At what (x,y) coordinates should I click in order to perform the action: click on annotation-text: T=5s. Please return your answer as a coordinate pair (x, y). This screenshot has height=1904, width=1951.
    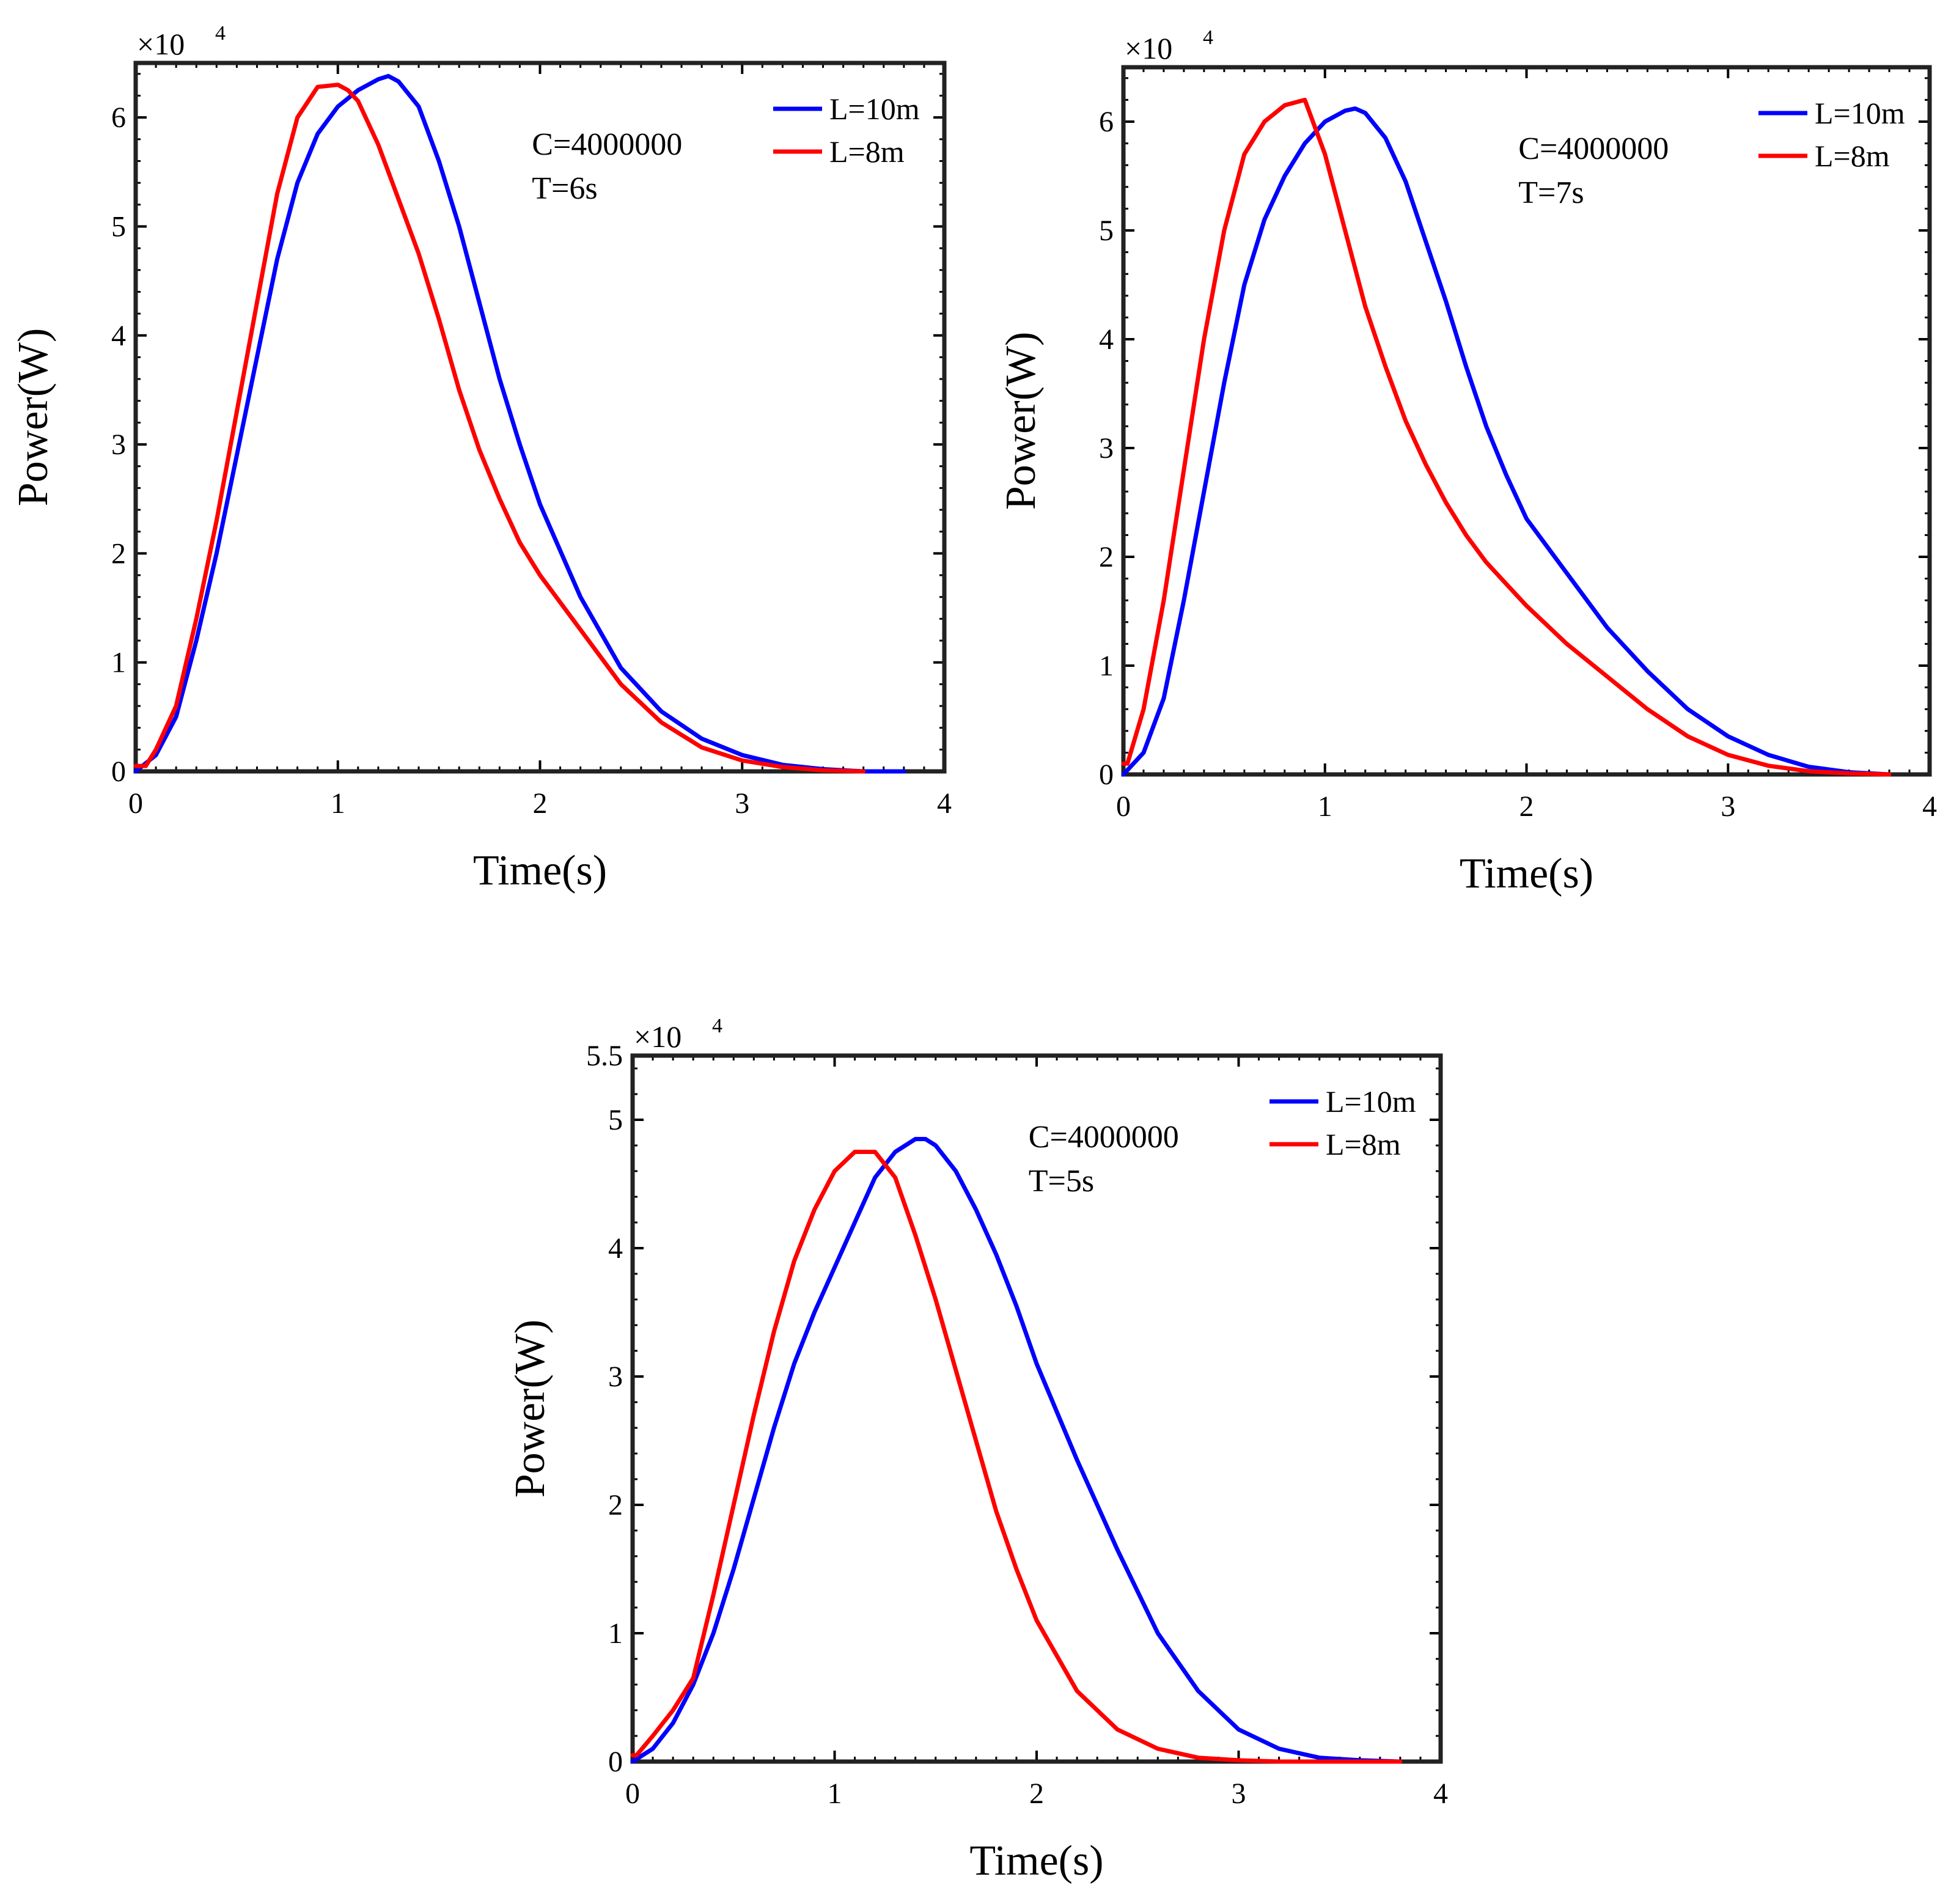
    Looking at the image, I should click on (1061, 1181).